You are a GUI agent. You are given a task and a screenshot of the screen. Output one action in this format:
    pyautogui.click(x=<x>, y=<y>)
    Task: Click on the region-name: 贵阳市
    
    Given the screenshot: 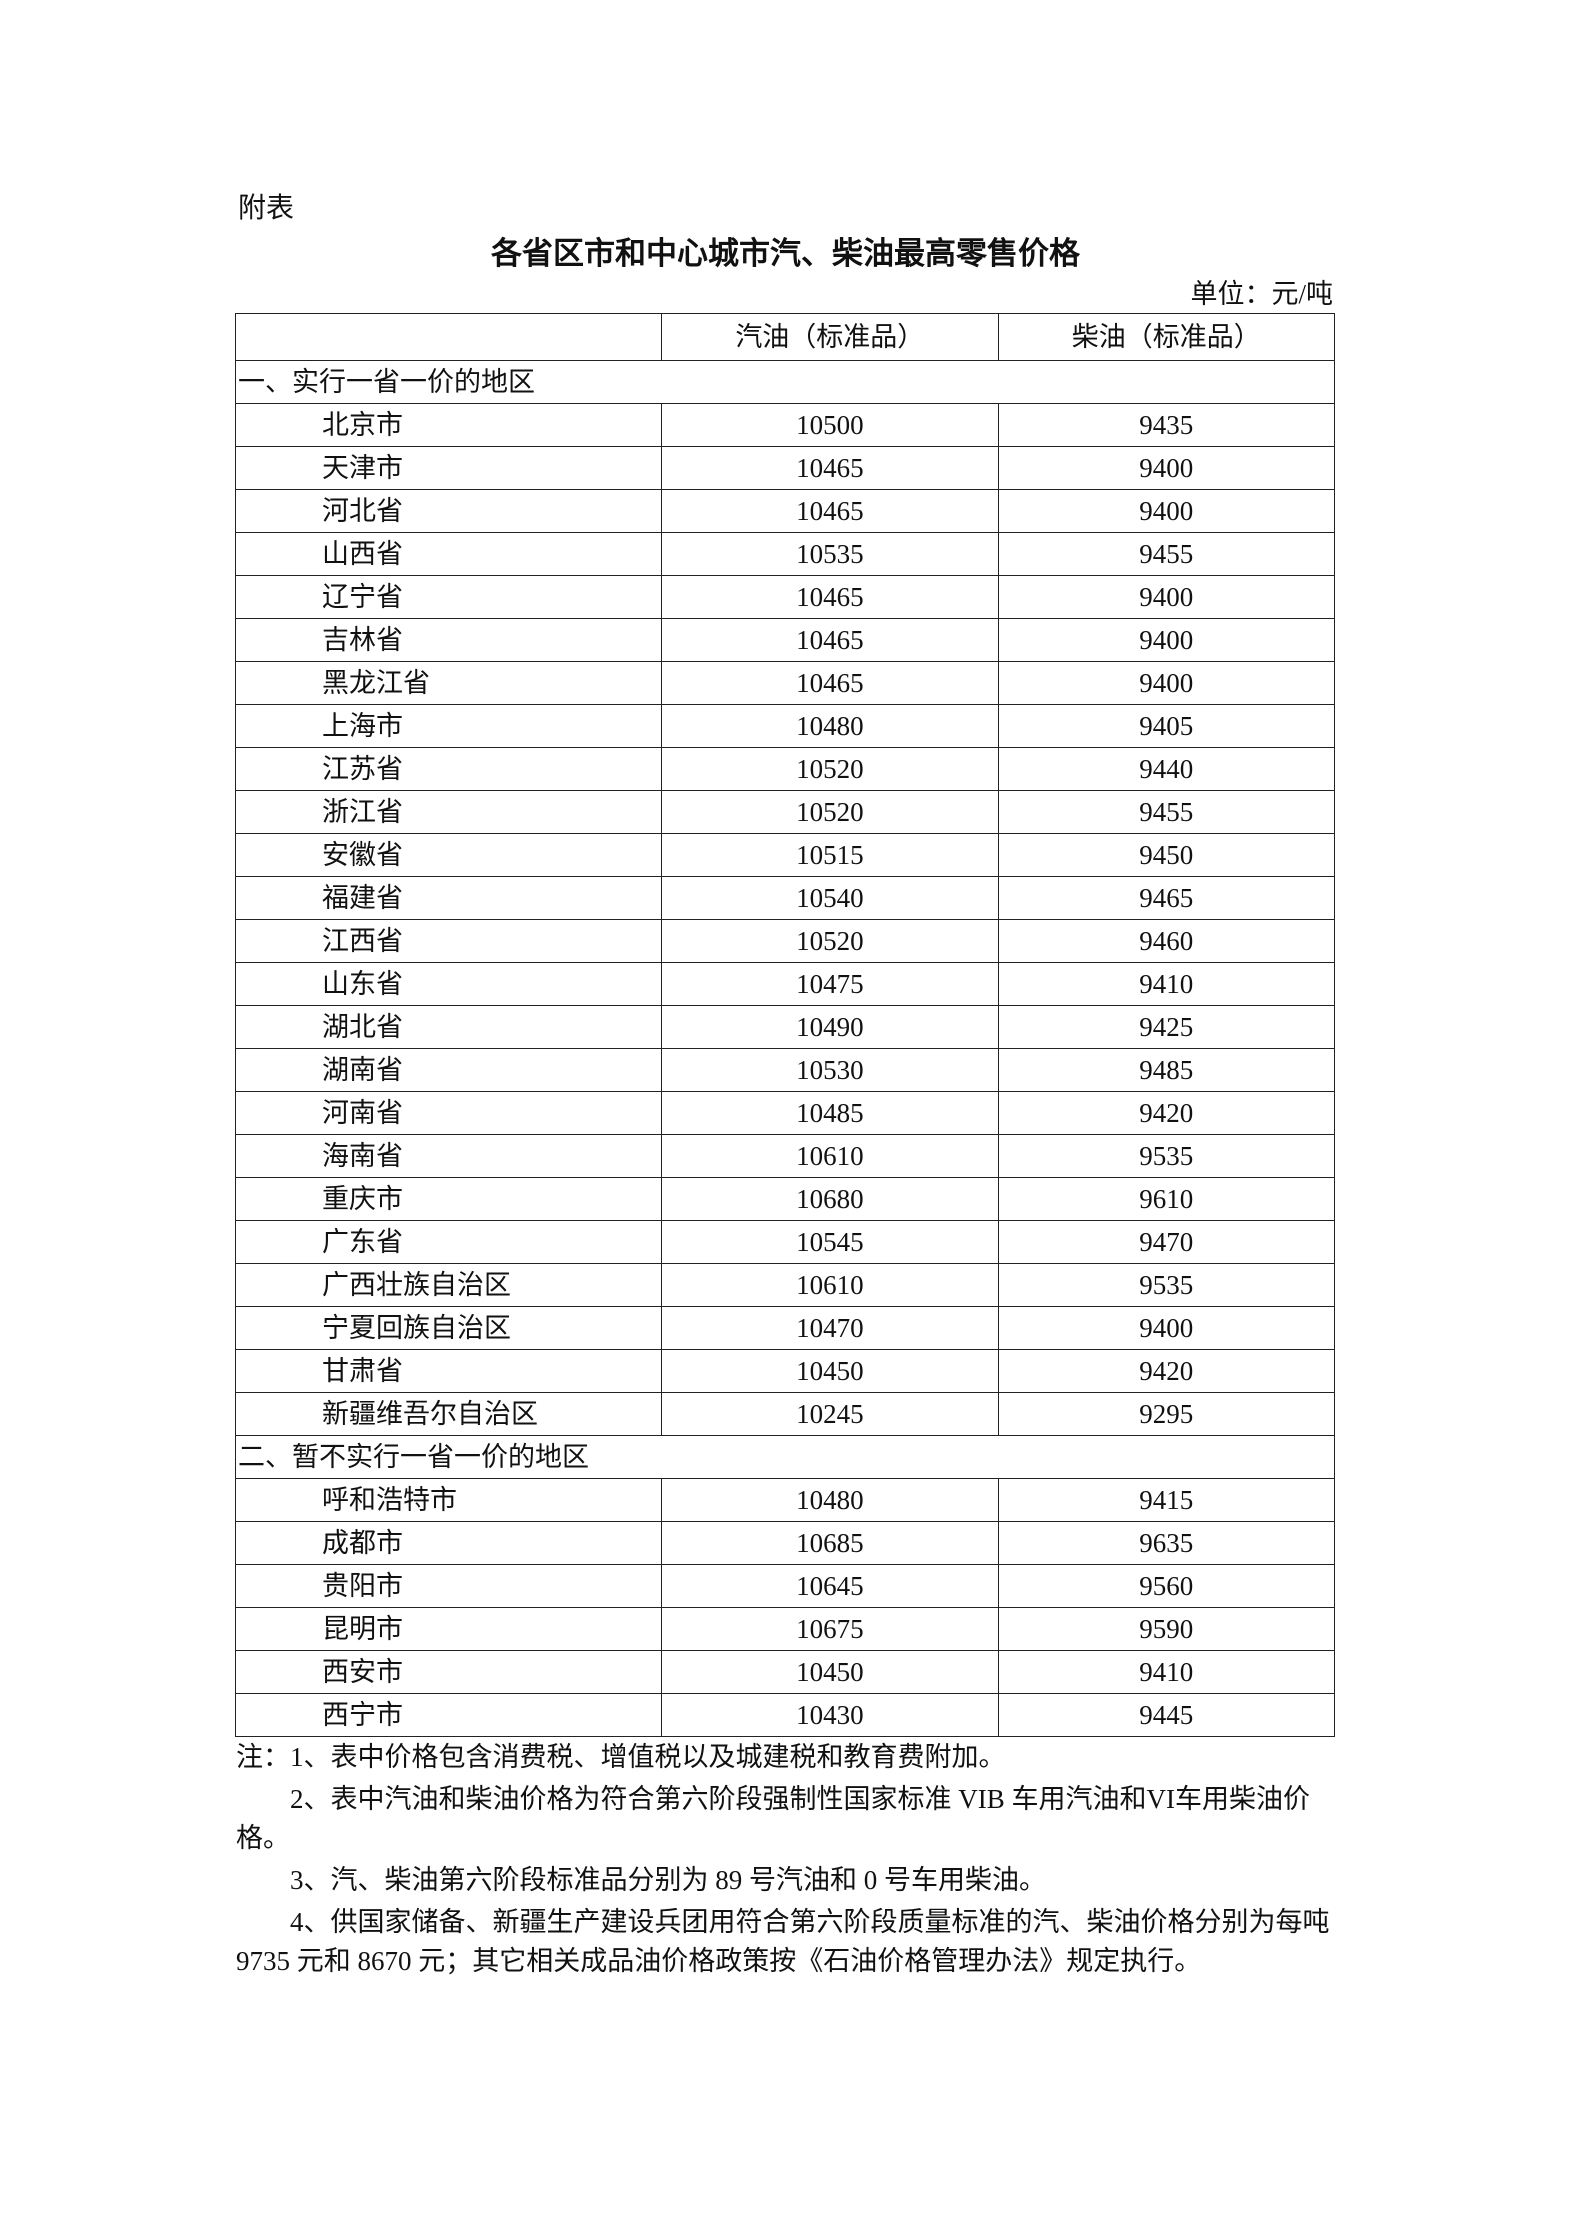 What is the action you would take?
    pyautogui.click(x=448, y=1586)
    